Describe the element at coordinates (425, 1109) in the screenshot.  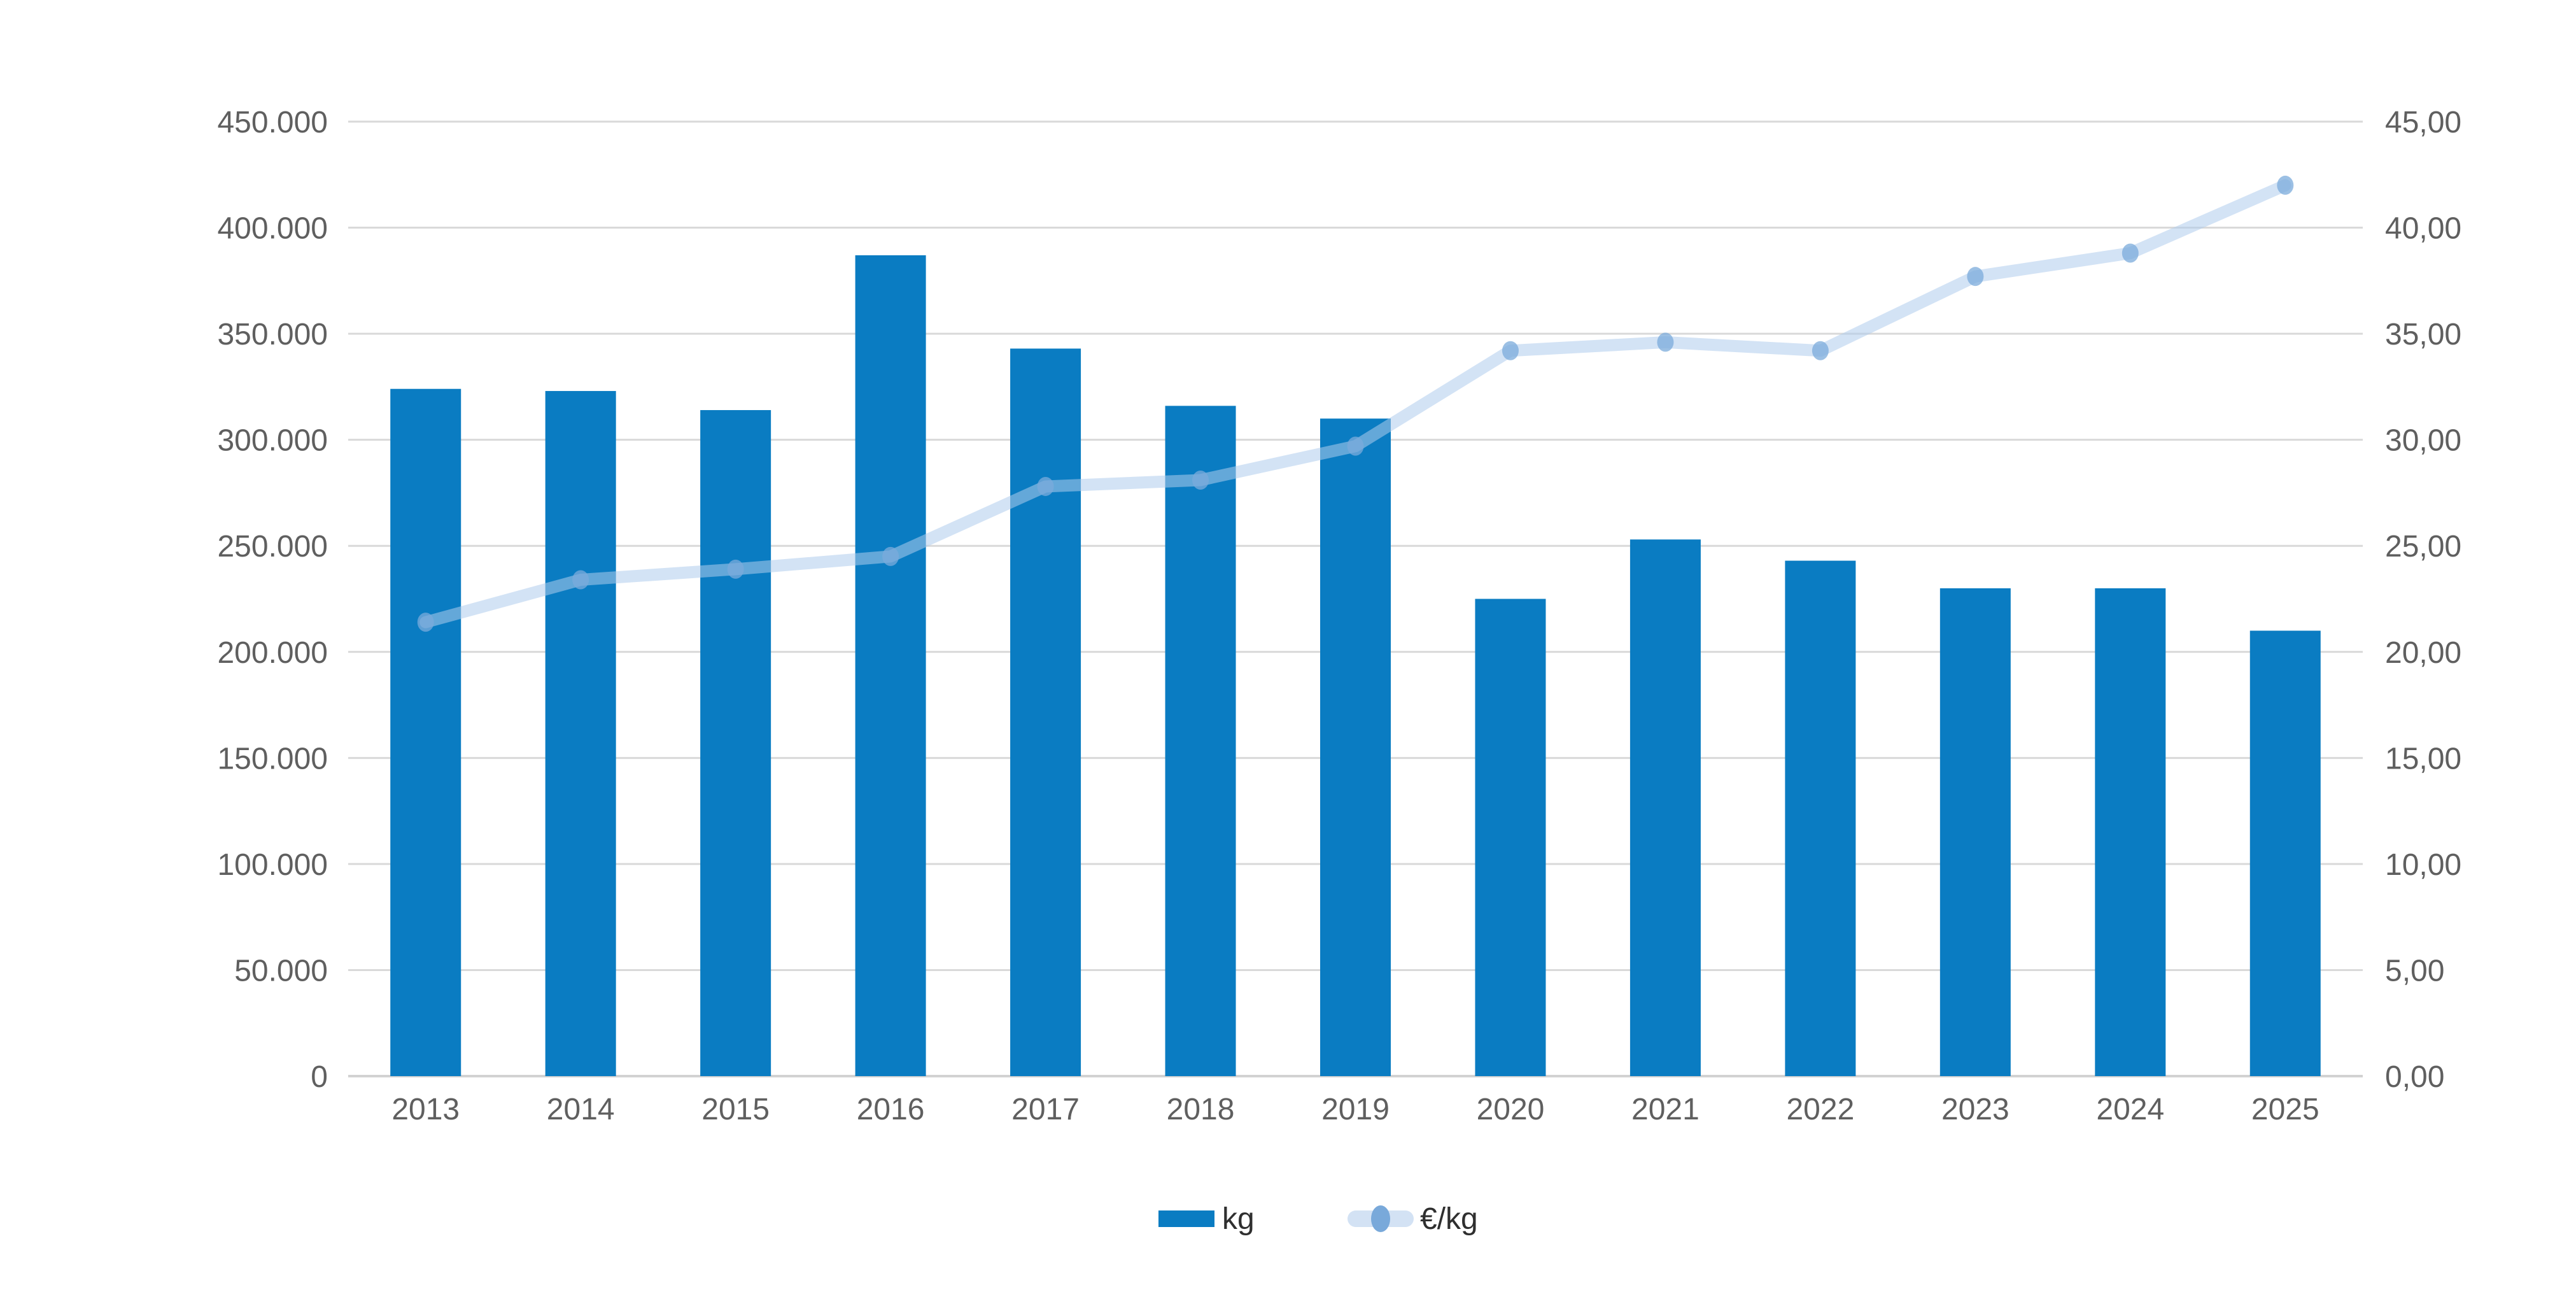
I see `x-axis-tick-label: 2013` at that location.